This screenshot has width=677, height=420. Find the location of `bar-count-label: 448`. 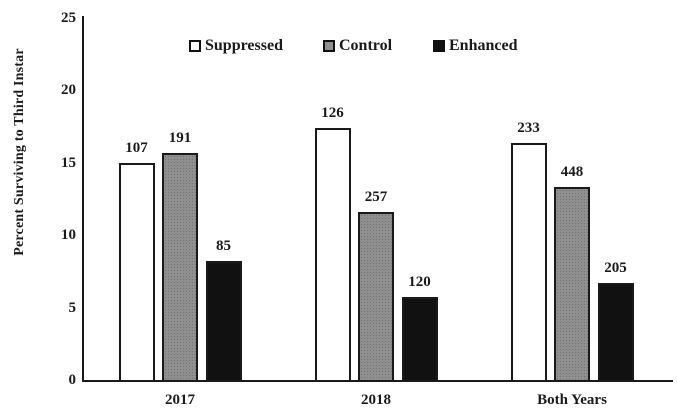

bar-count-label: 448 is located at coordinates (572, 172).